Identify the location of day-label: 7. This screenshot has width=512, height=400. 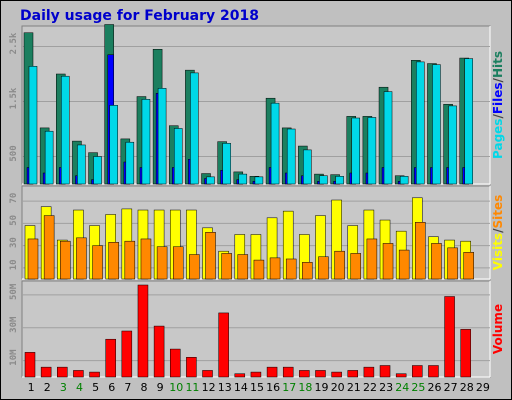
(127, 387).